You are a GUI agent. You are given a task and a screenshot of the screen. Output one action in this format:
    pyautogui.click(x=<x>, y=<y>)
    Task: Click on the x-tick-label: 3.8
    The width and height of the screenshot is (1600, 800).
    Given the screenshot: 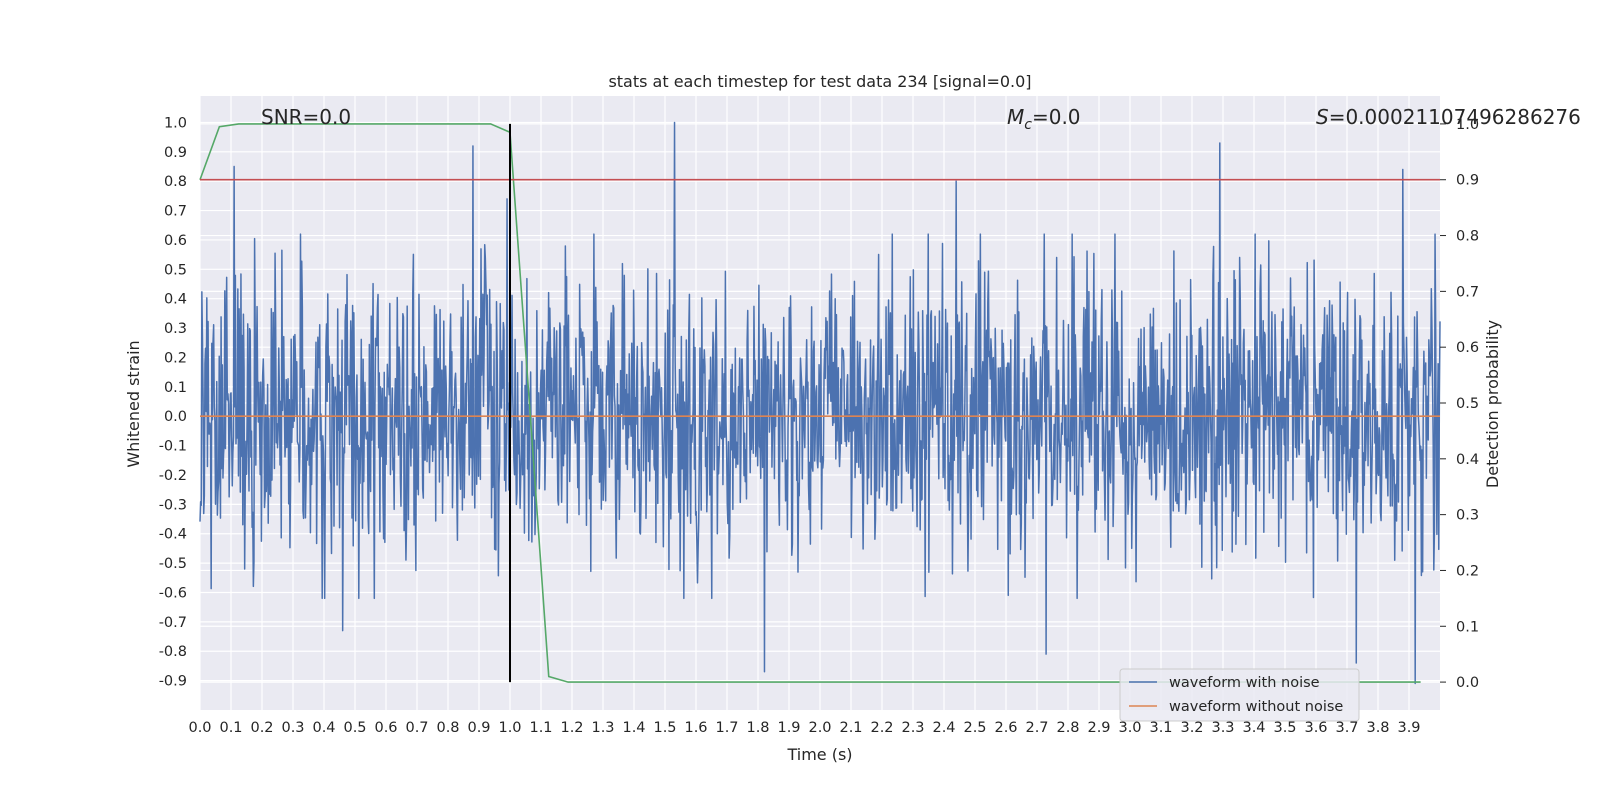 What is the action you would take?
    pyautogui.click(x=1377, y=728)
    